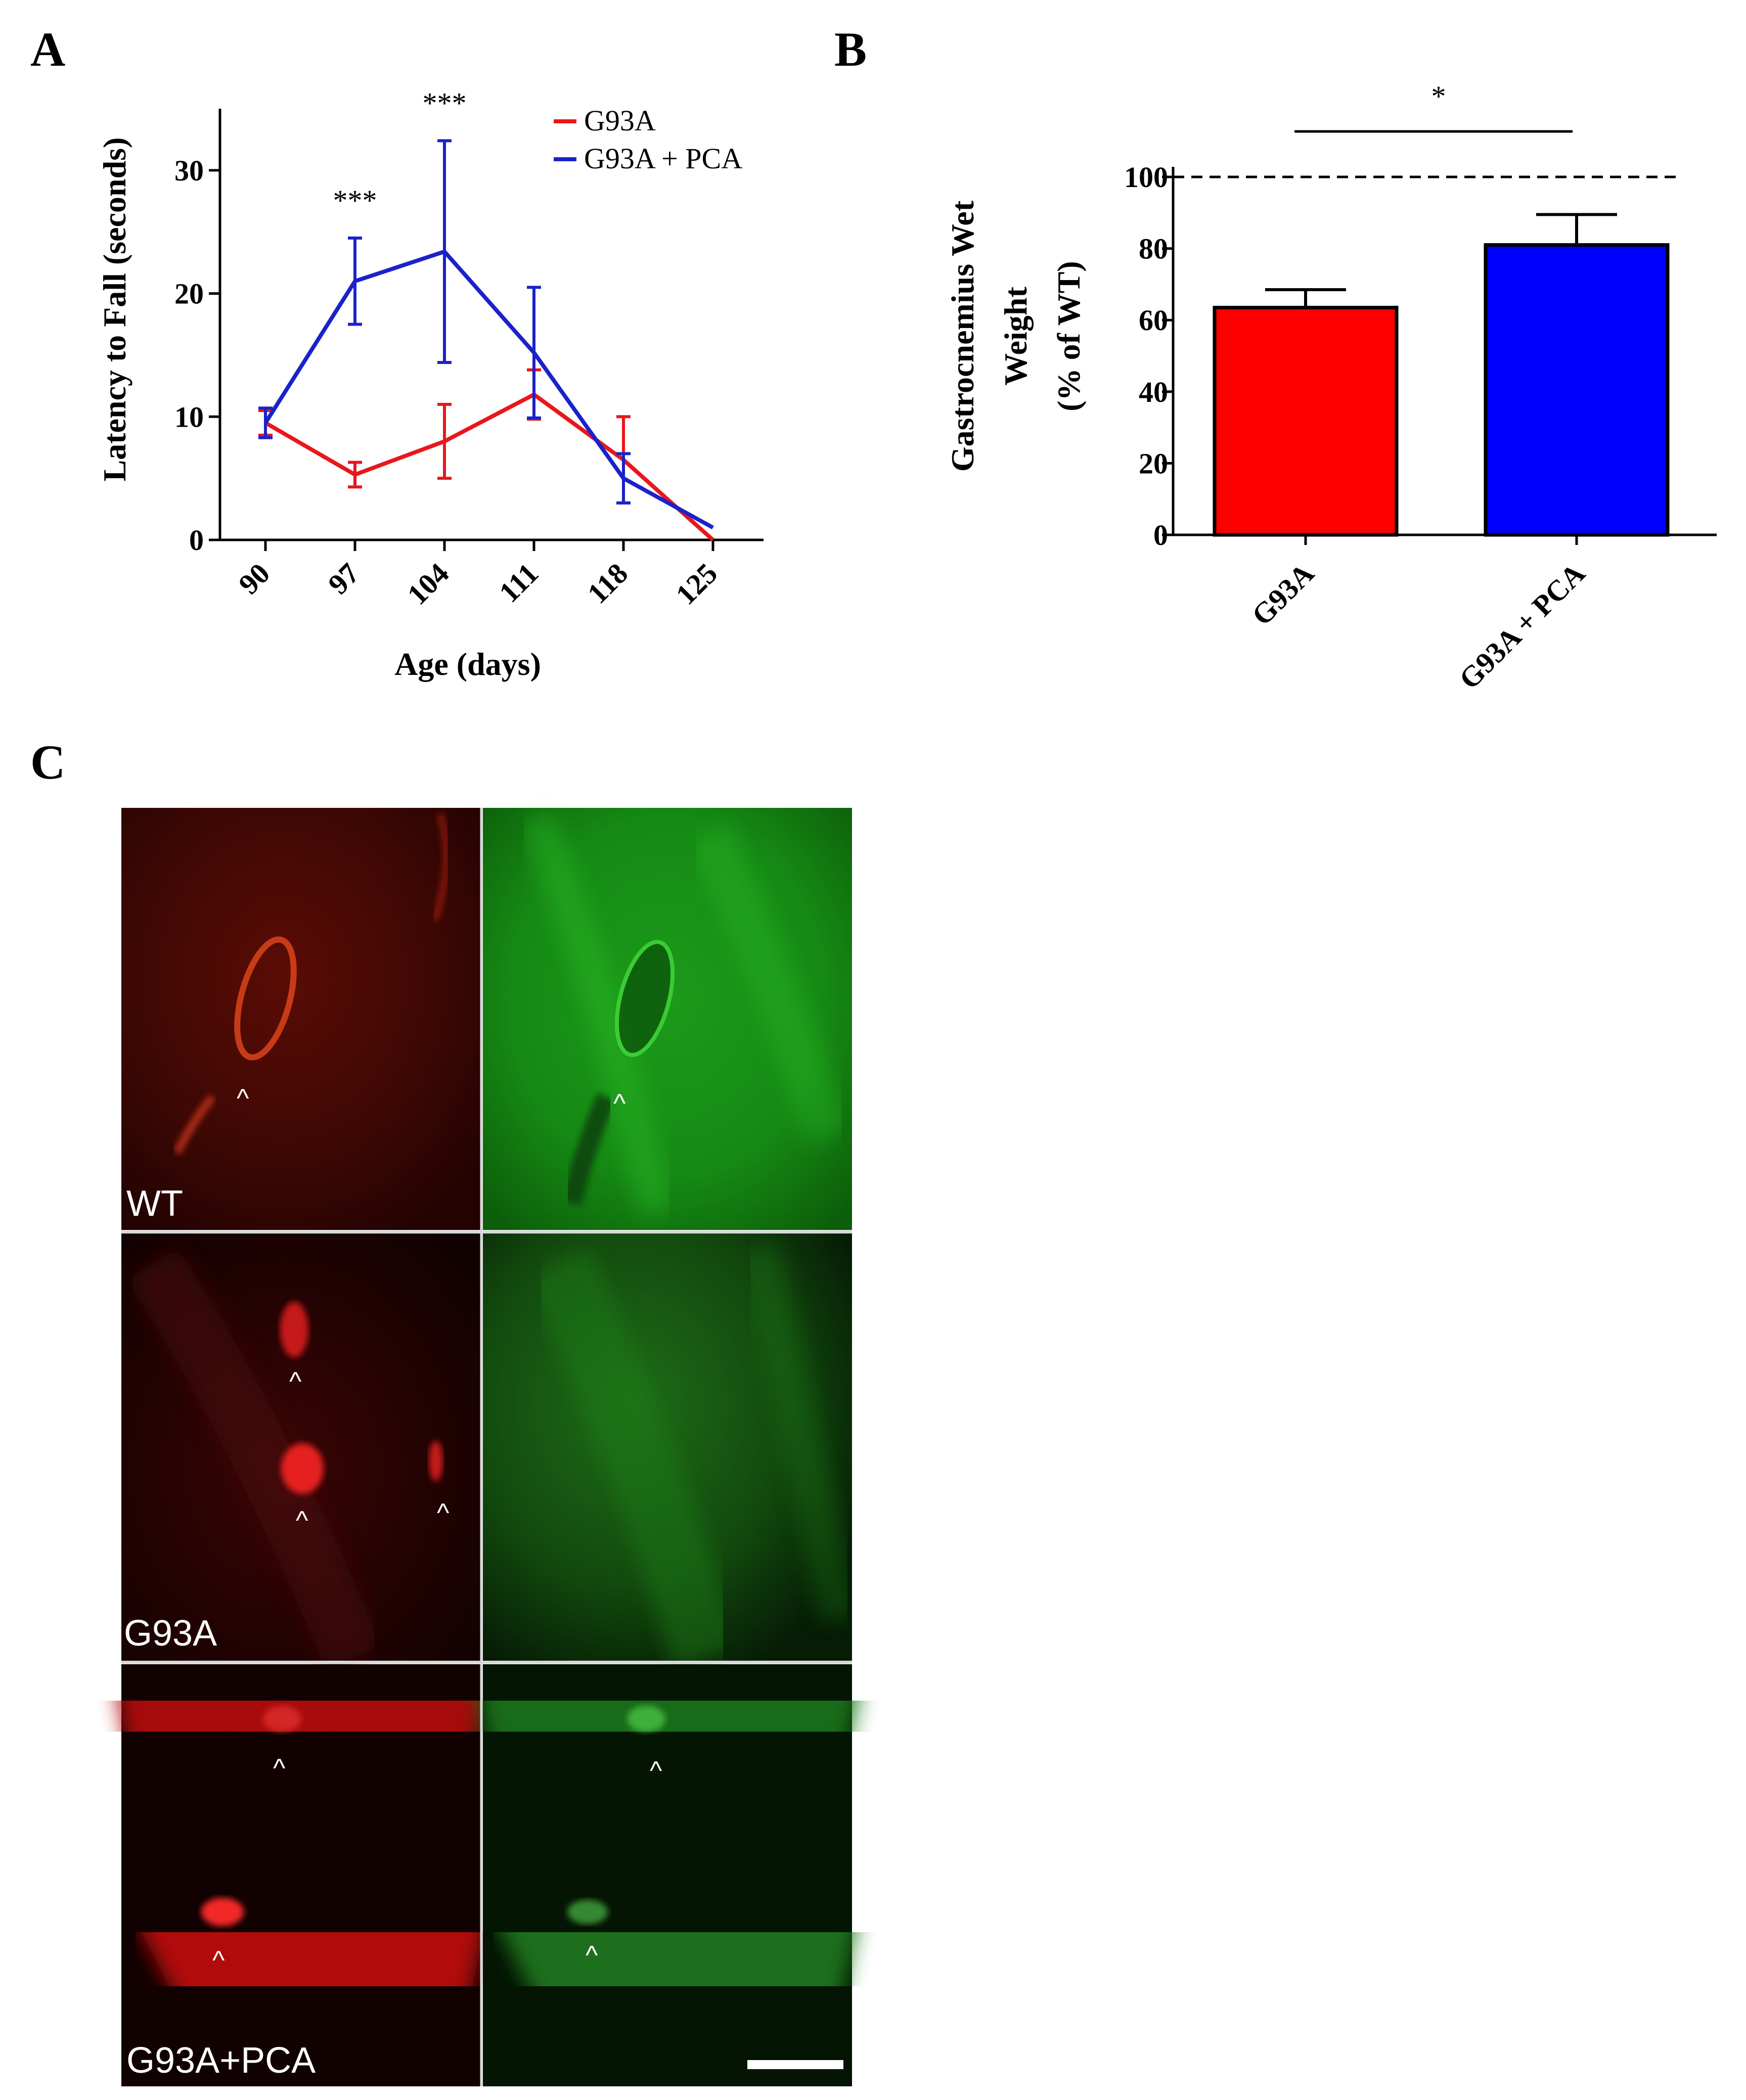 This screenshot has height=2100, width=1746. I want to click on image-g93a-pca-green, so click(672, 1870).